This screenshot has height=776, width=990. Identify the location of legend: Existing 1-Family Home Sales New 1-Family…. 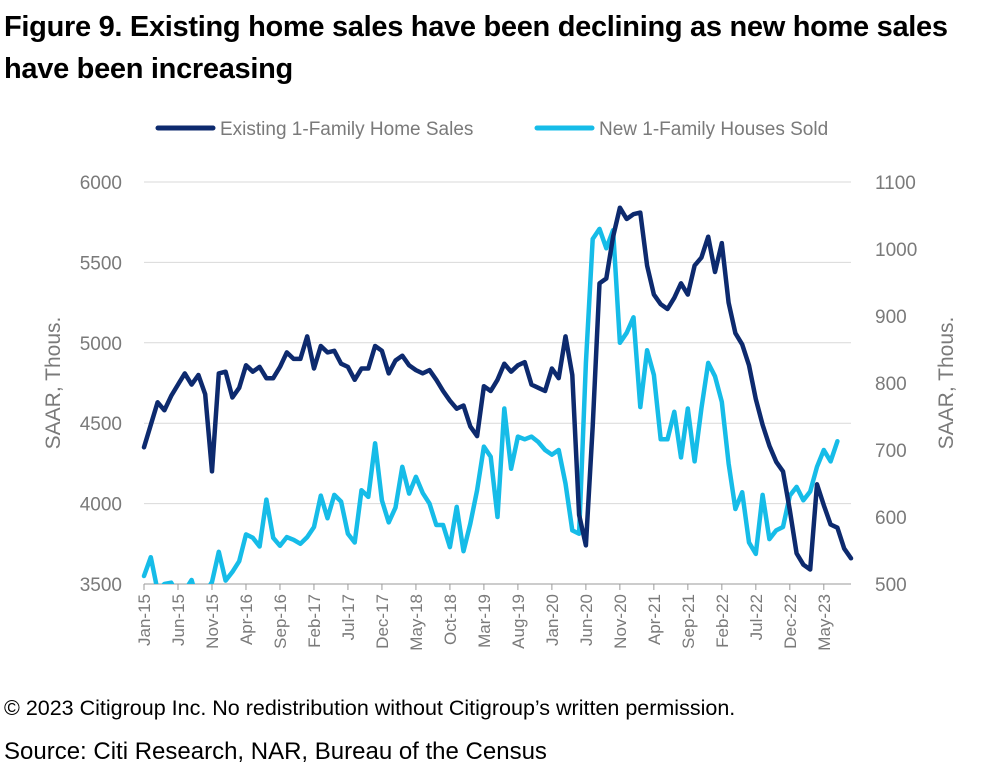
(491, 129).